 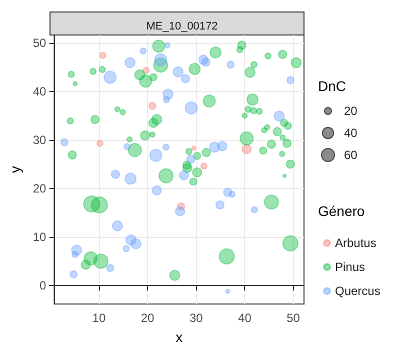 What do you see at coordinates (355, 243) in the screenshot?
I see `legend-label: Arbutus` at bounding box center [355, 243].